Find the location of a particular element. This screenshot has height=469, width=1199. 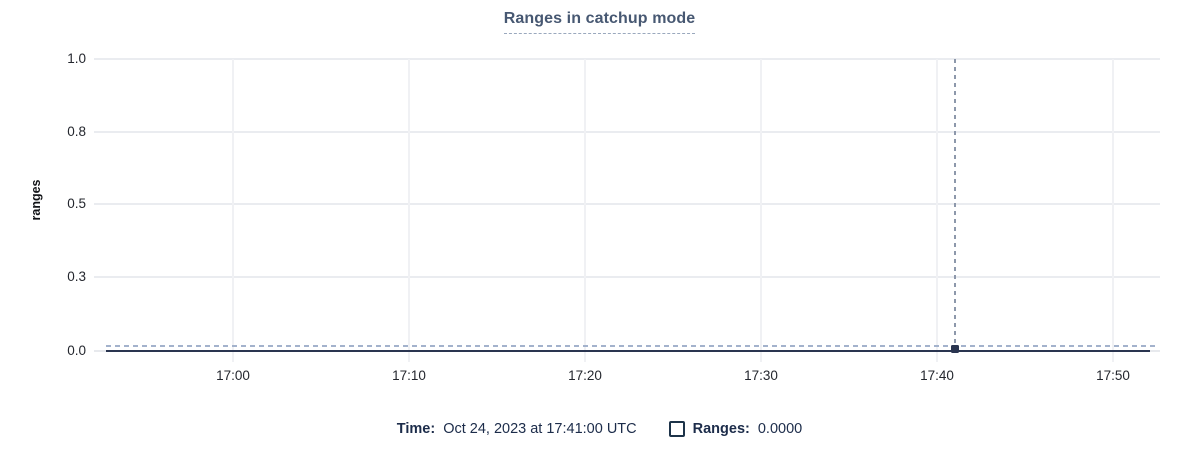

hover-point-marker is located at coordinates (955, 349).